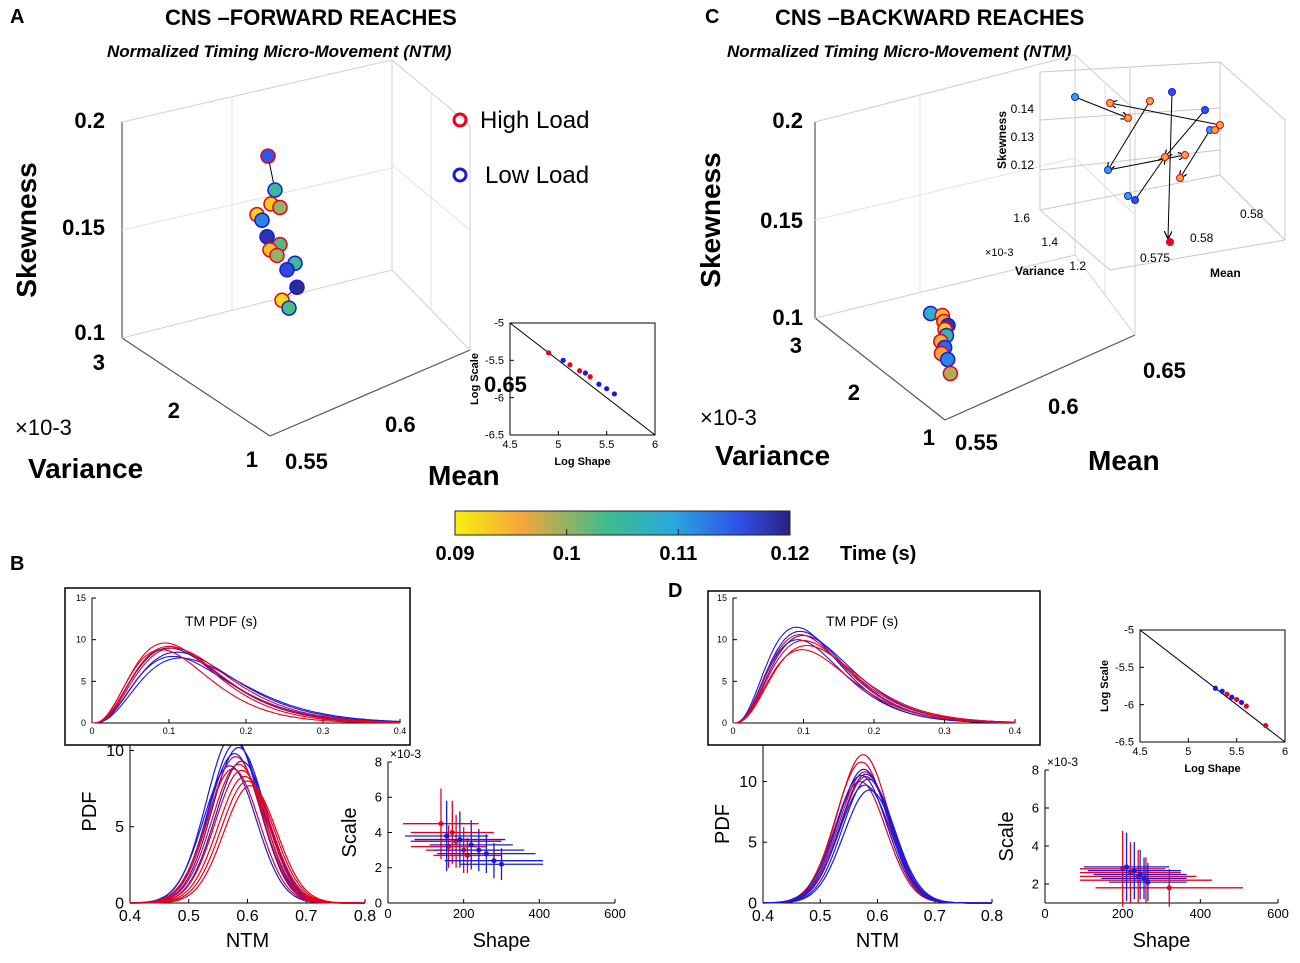 Image resolution: width=1300 pixels, height=963 pixels. Describe the element at coordinates (350, 832) in the screenshot. I see `scale-y-label: Scale` at that location.